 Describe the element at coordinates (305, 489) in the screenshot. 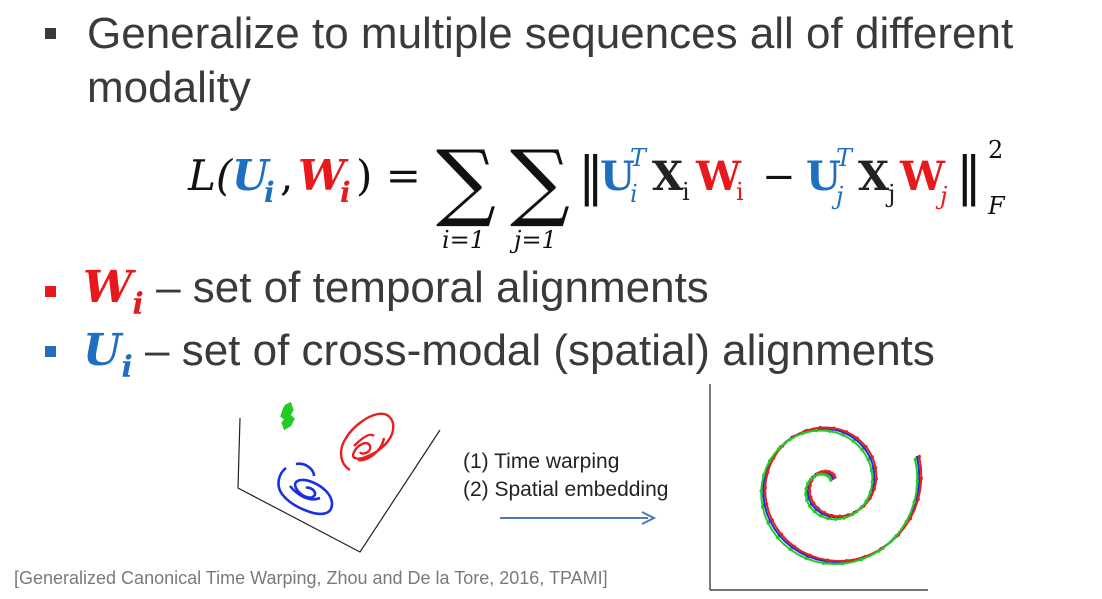

I see `blue-sequence` at that location.